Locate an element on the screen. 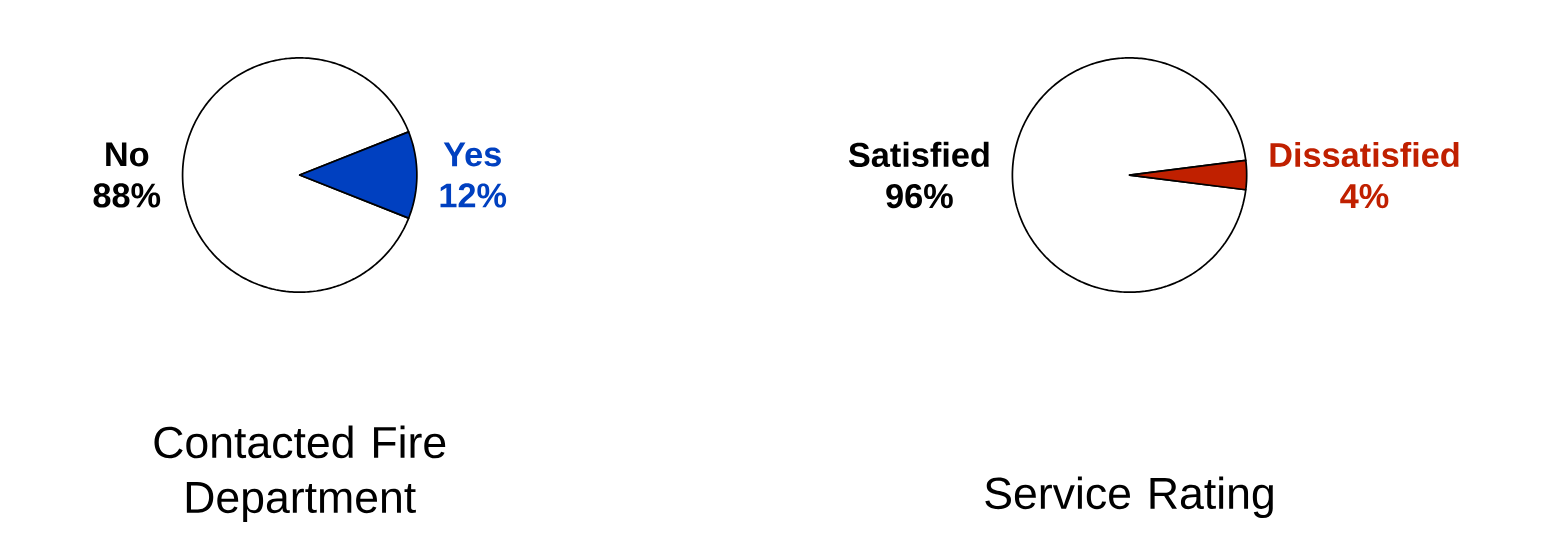  data-label: 88% is located at coordinates (127, 195).